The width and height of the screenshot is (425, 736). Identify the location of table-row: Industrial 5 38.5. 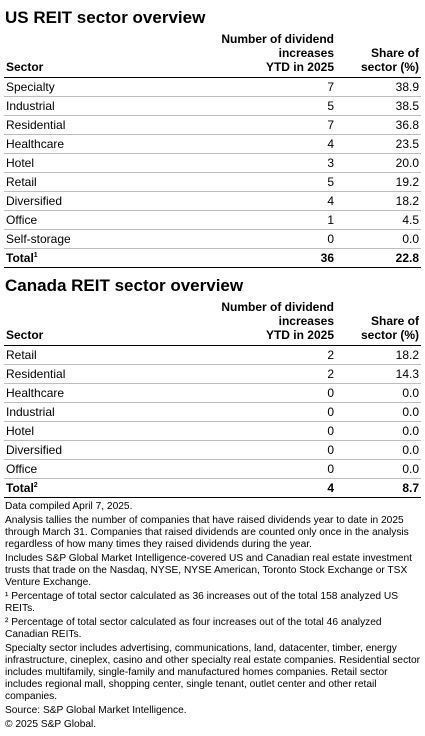
(212, 106).